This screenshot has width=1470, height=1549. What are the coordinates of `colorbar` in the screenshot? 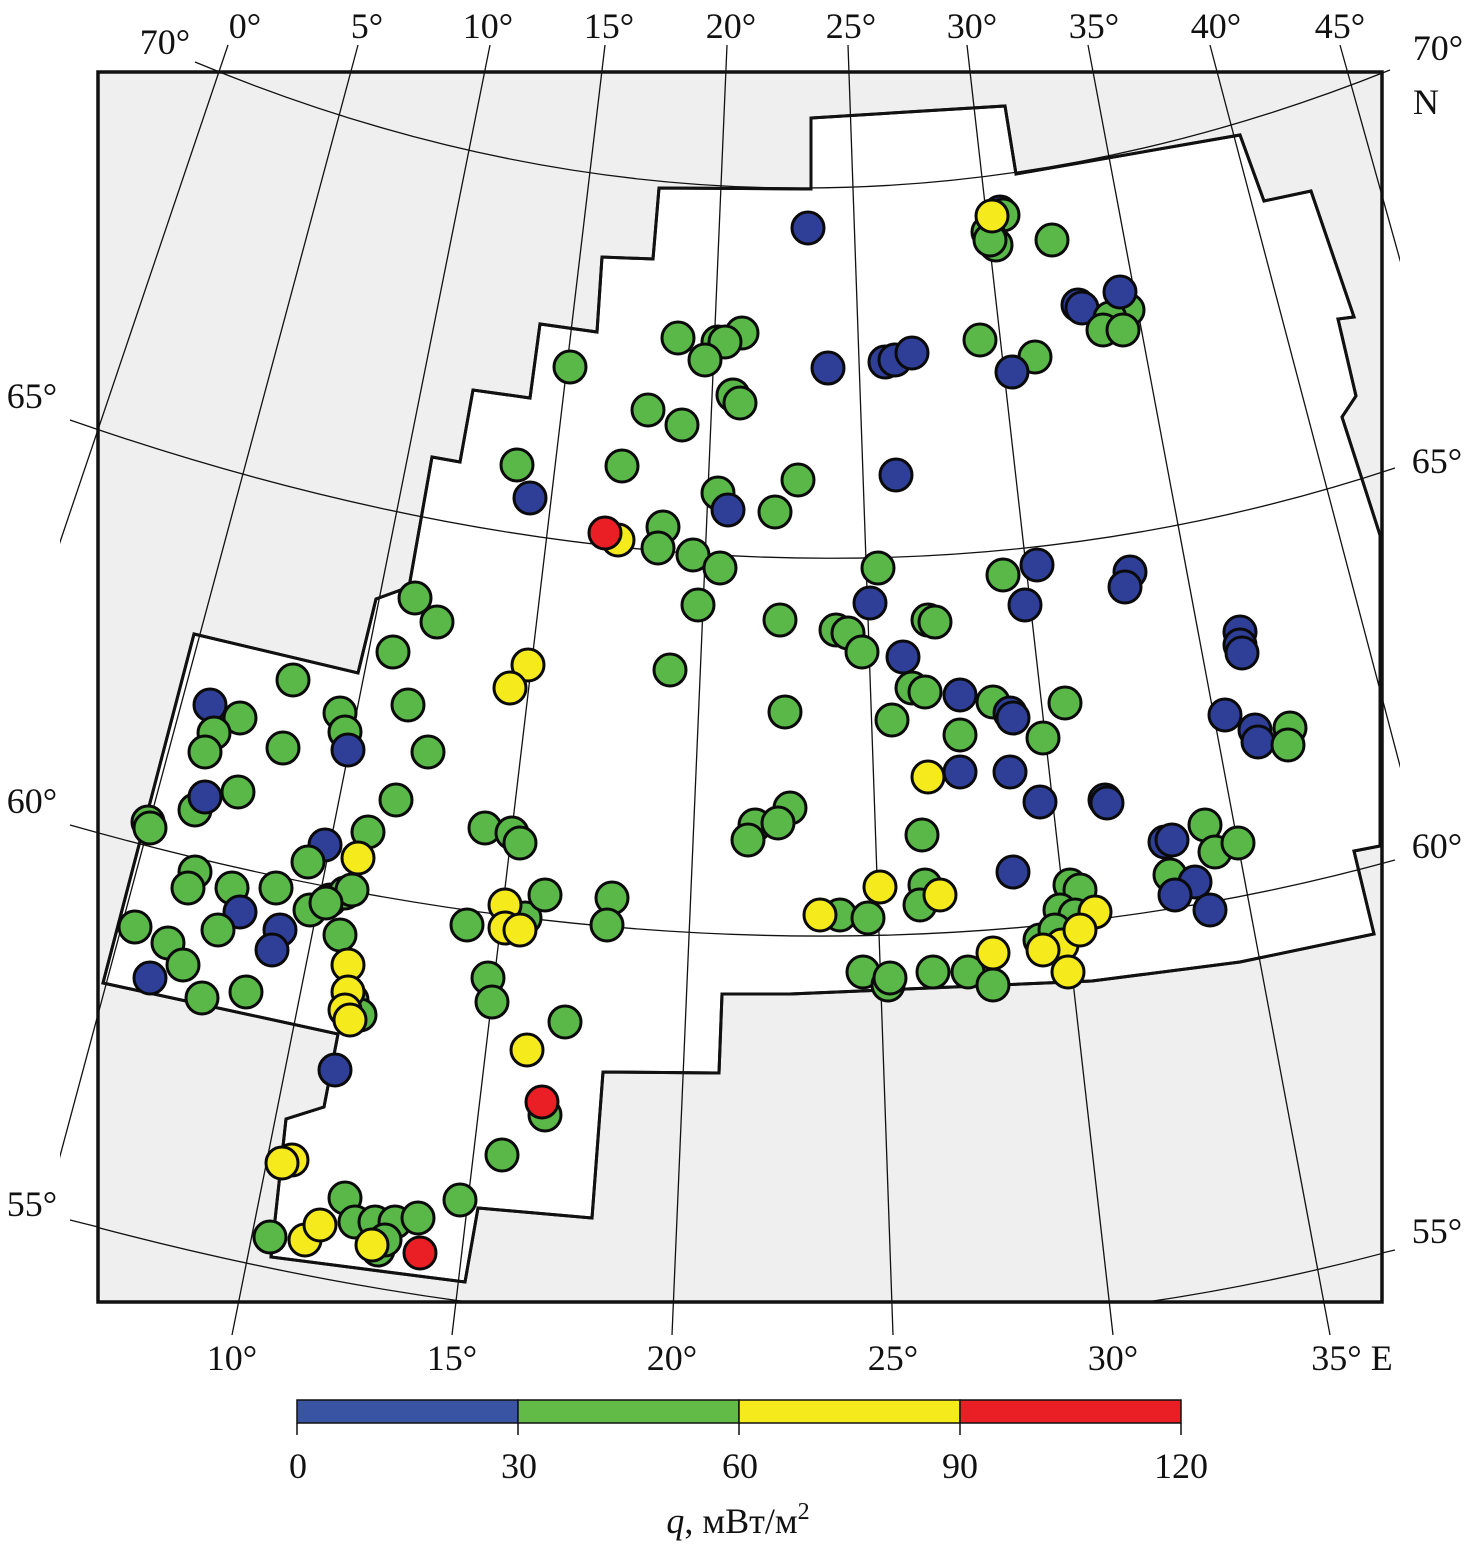 It's located at (739, 1417).